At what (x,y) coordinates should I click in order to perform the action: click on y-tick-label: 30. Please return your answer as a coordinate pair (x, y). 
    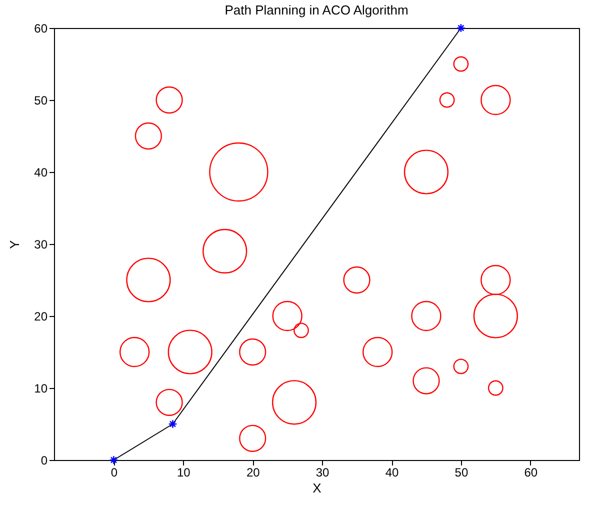
    Looking at the image, I should click on (41, 245).